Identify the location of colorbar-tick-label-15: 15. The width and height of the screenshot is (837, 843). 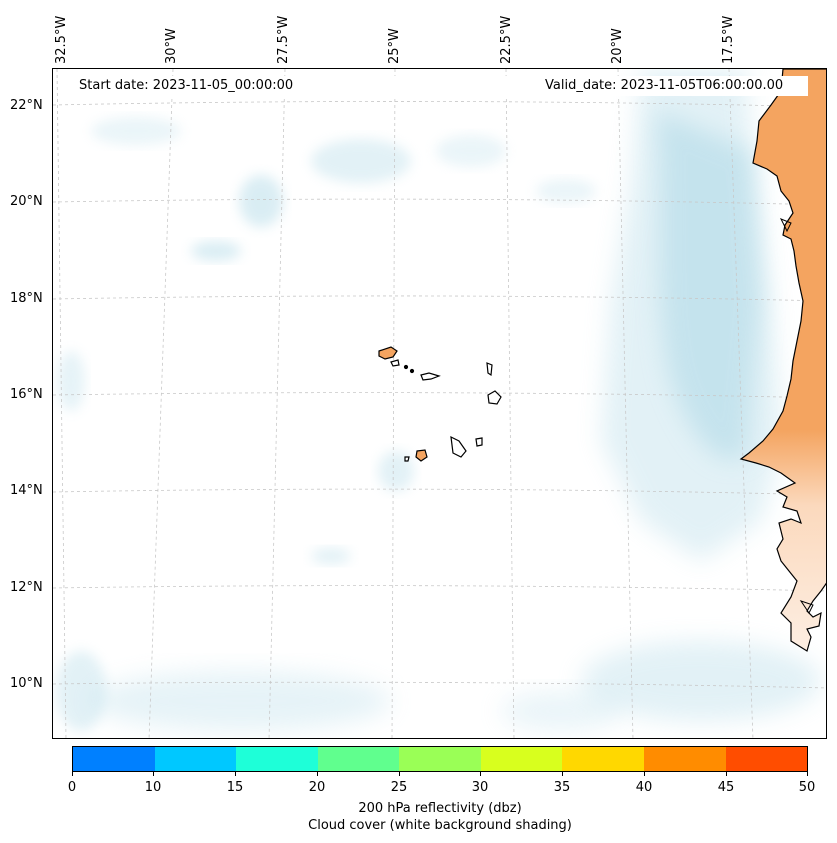
(235, 787).